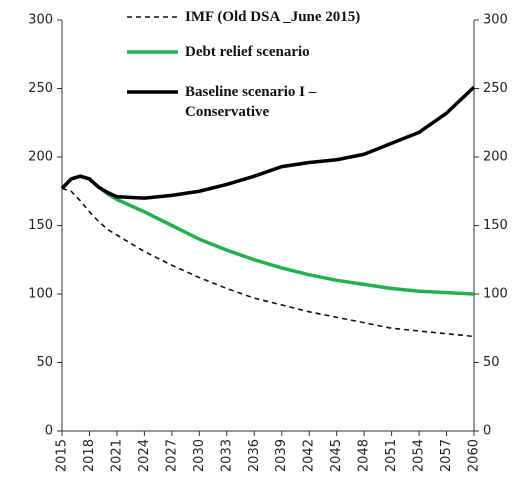 This screenshot has height=481, width=527. I want to click on x-tick-label: 2033, so click(226, 455).